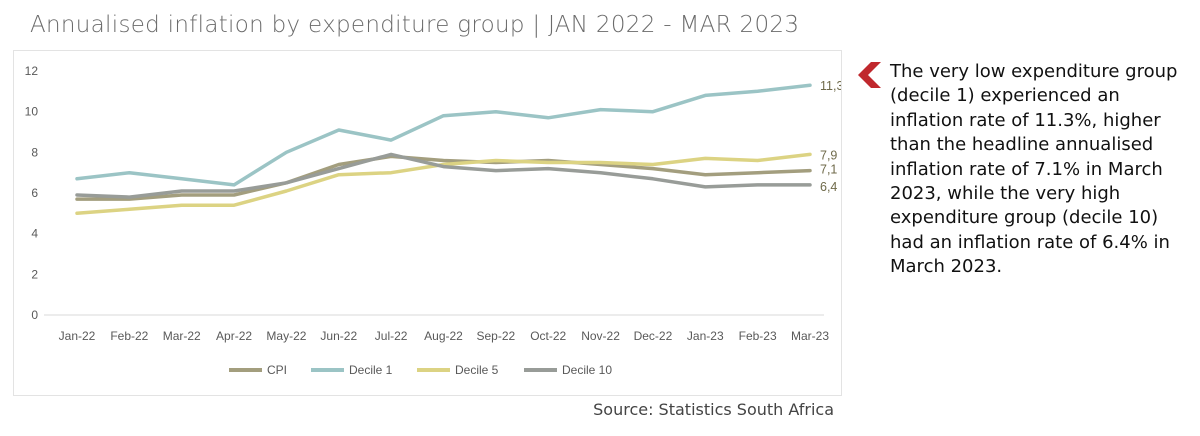  What do you see at coordinates (587, 370) in the screenshot?
I see `legend-label: Decile 10` at bounding box center [587, 370].